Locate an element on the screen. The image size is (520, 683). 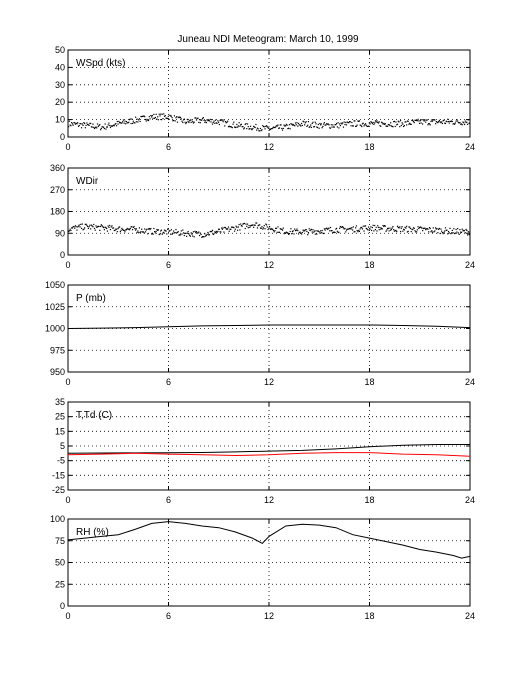
y-tick-label: -5 is located at coordinates (61, 461).